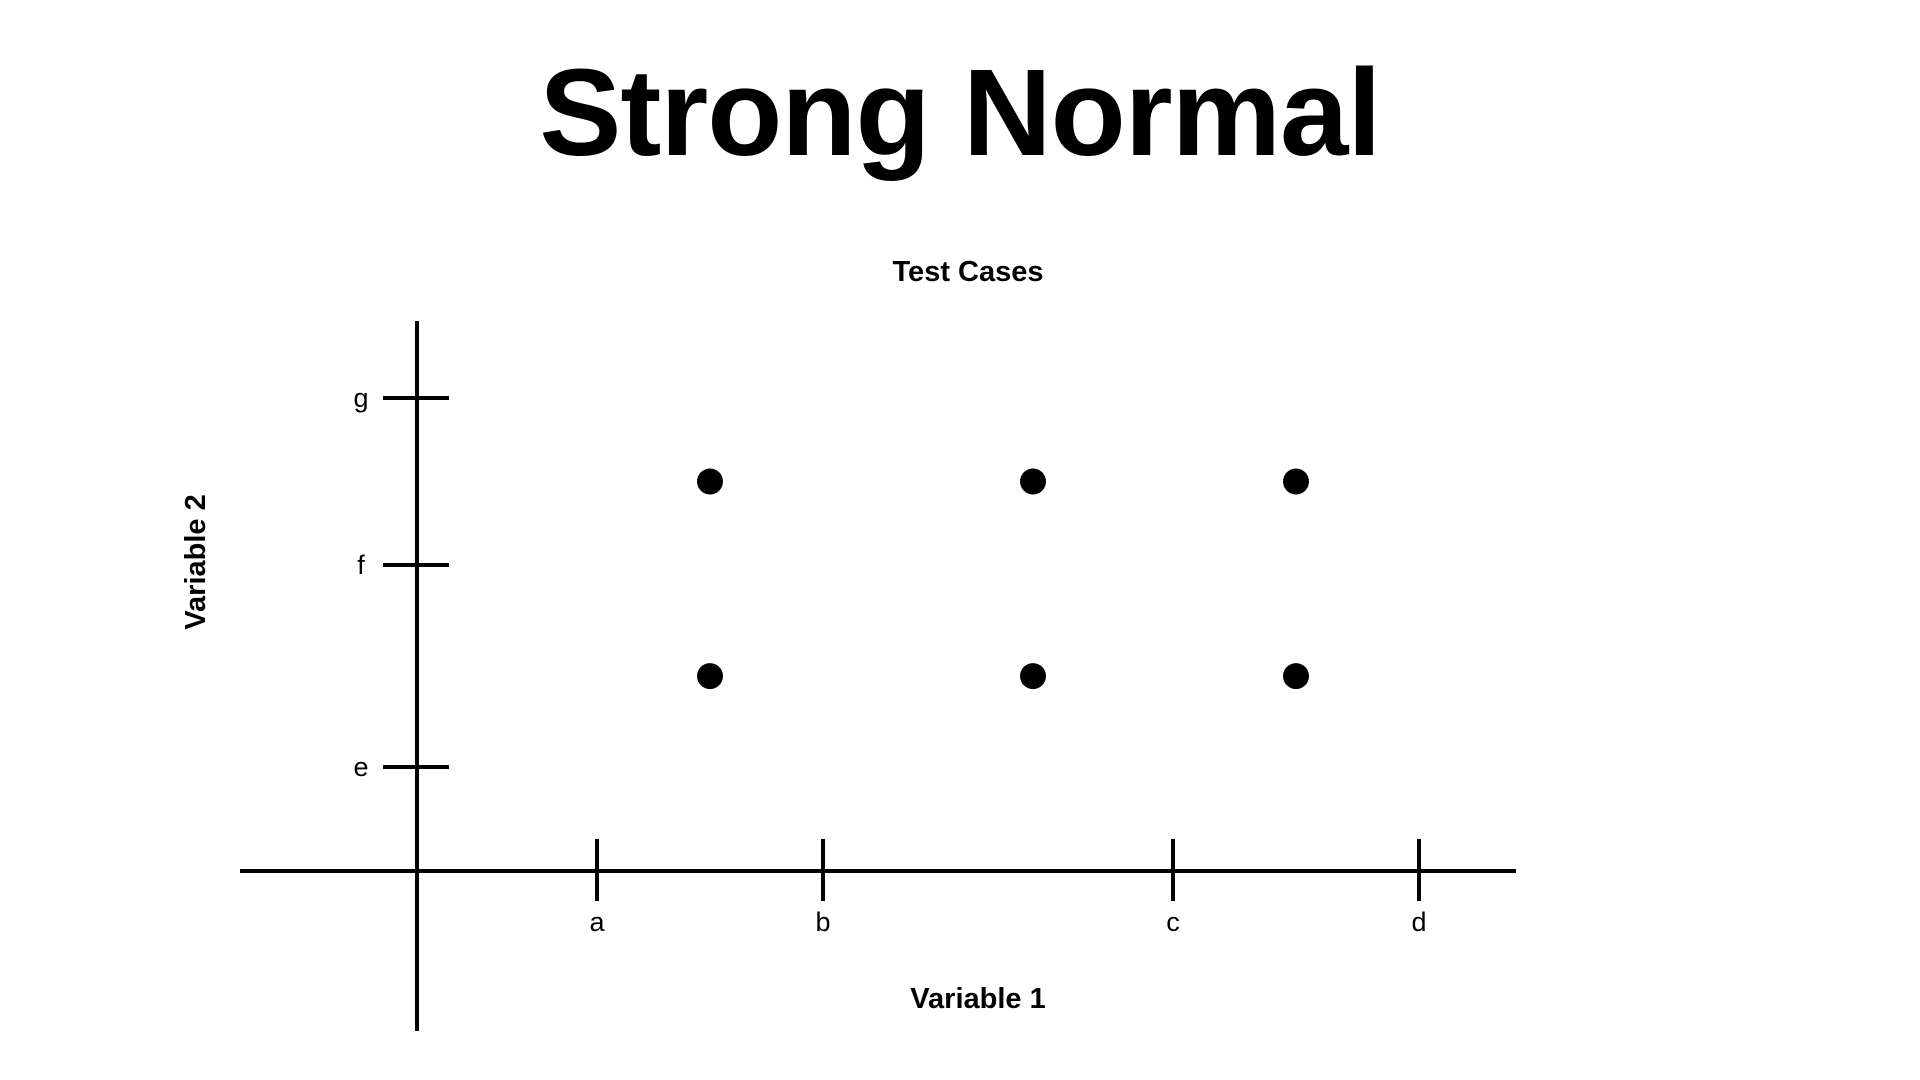  What do you see at coordinates (360, 767) in the screenshot?
I see `y-tick-label-e: e` at bounding box center [360, 767].